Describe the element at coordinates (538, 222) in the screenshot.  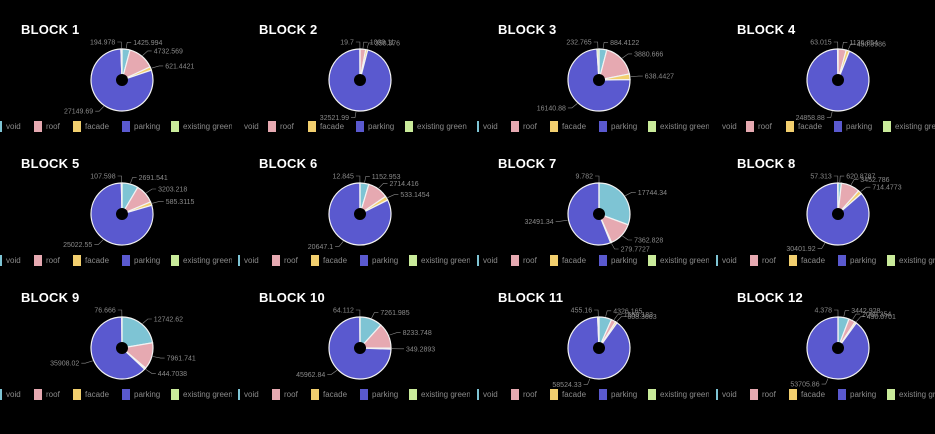
I see `data-label: 32491.34` at that location.